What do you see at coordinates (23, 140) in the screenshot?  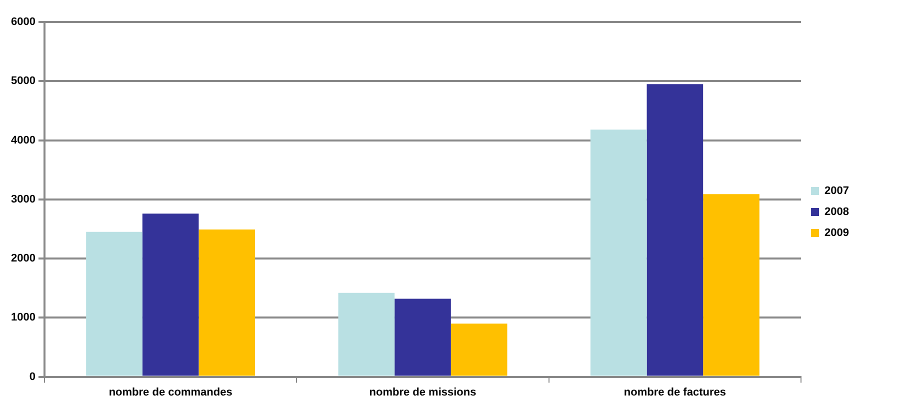 I see `y-tick-label: 4000` at bounding box center [23, 140].